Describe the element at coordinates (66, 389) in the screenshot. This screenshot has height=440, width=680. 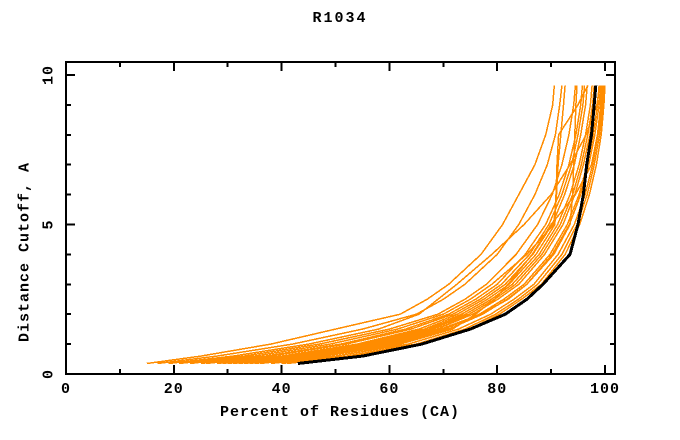
I see `x-tick-label: 0` at that location.